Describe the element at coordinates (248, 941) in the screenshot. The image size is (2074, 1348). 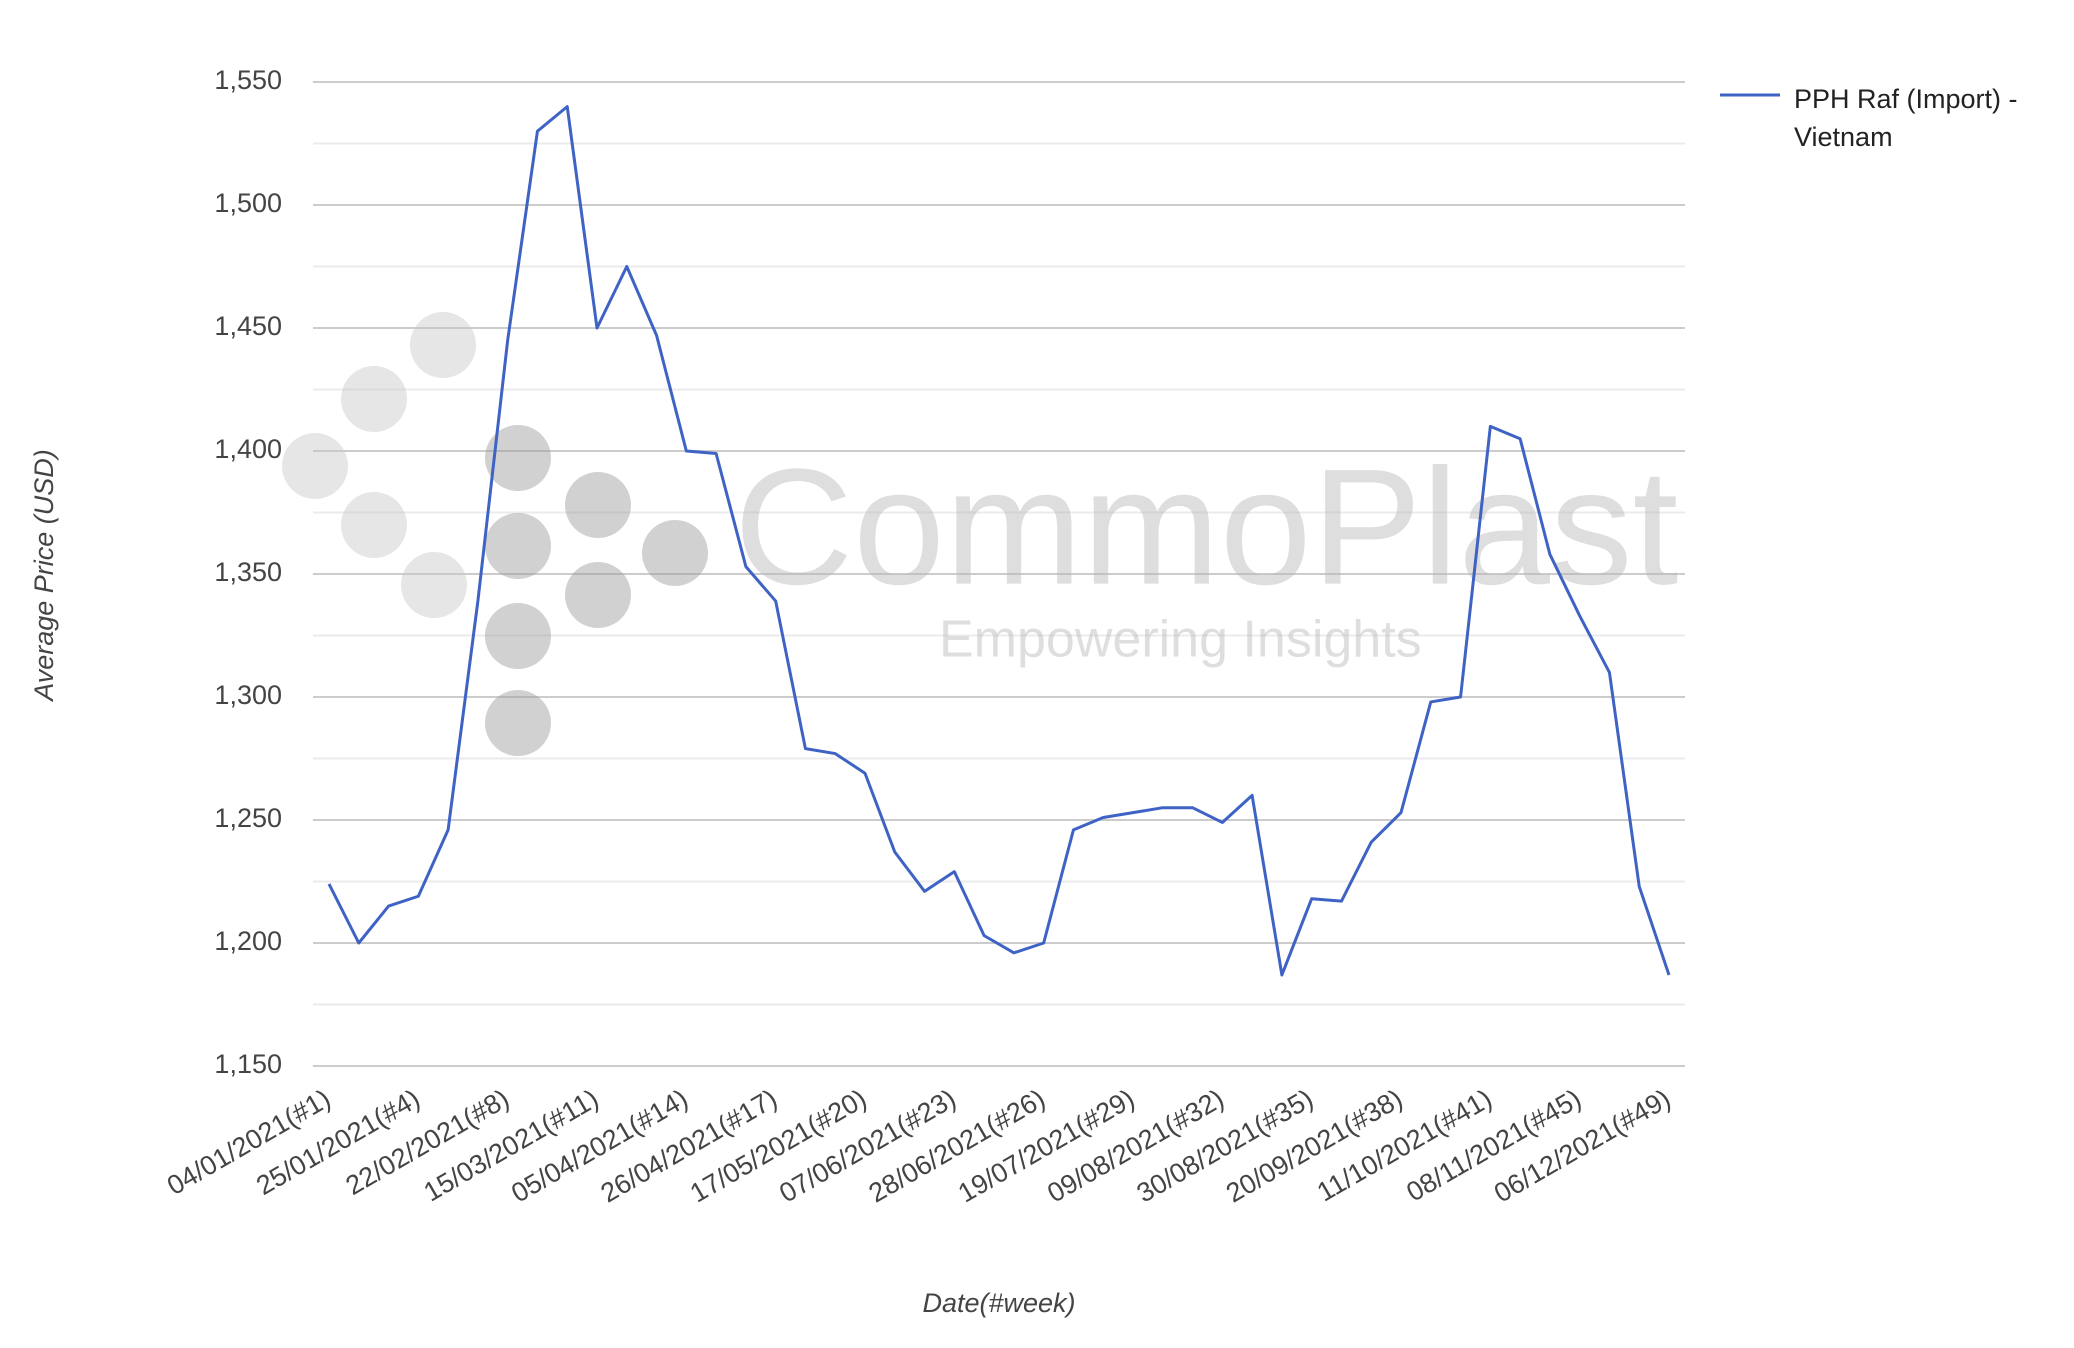
I see `y-tick-label: 1,200` at that location.